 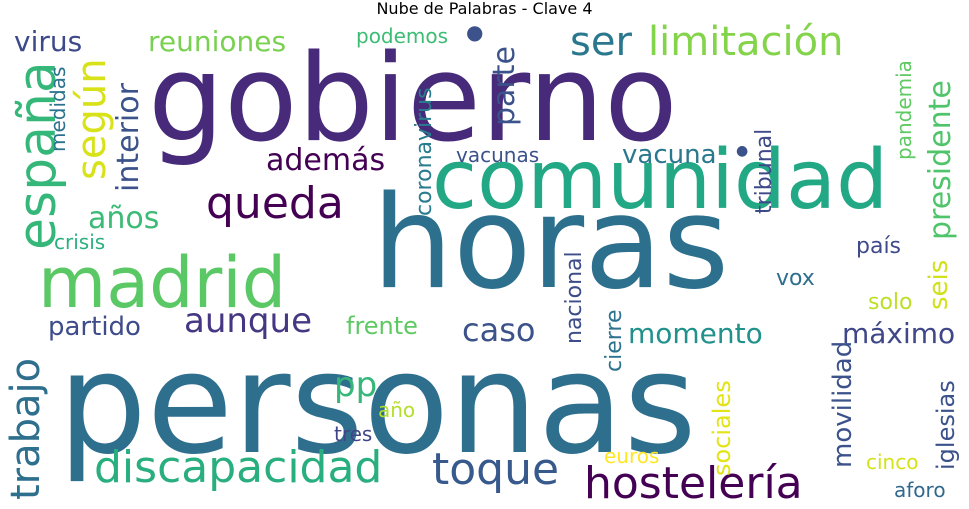 What do you see at coordinates (904, 110) in the screenshot?
I see `word-pandemia: pandemia` at bounding box center [904, 110].